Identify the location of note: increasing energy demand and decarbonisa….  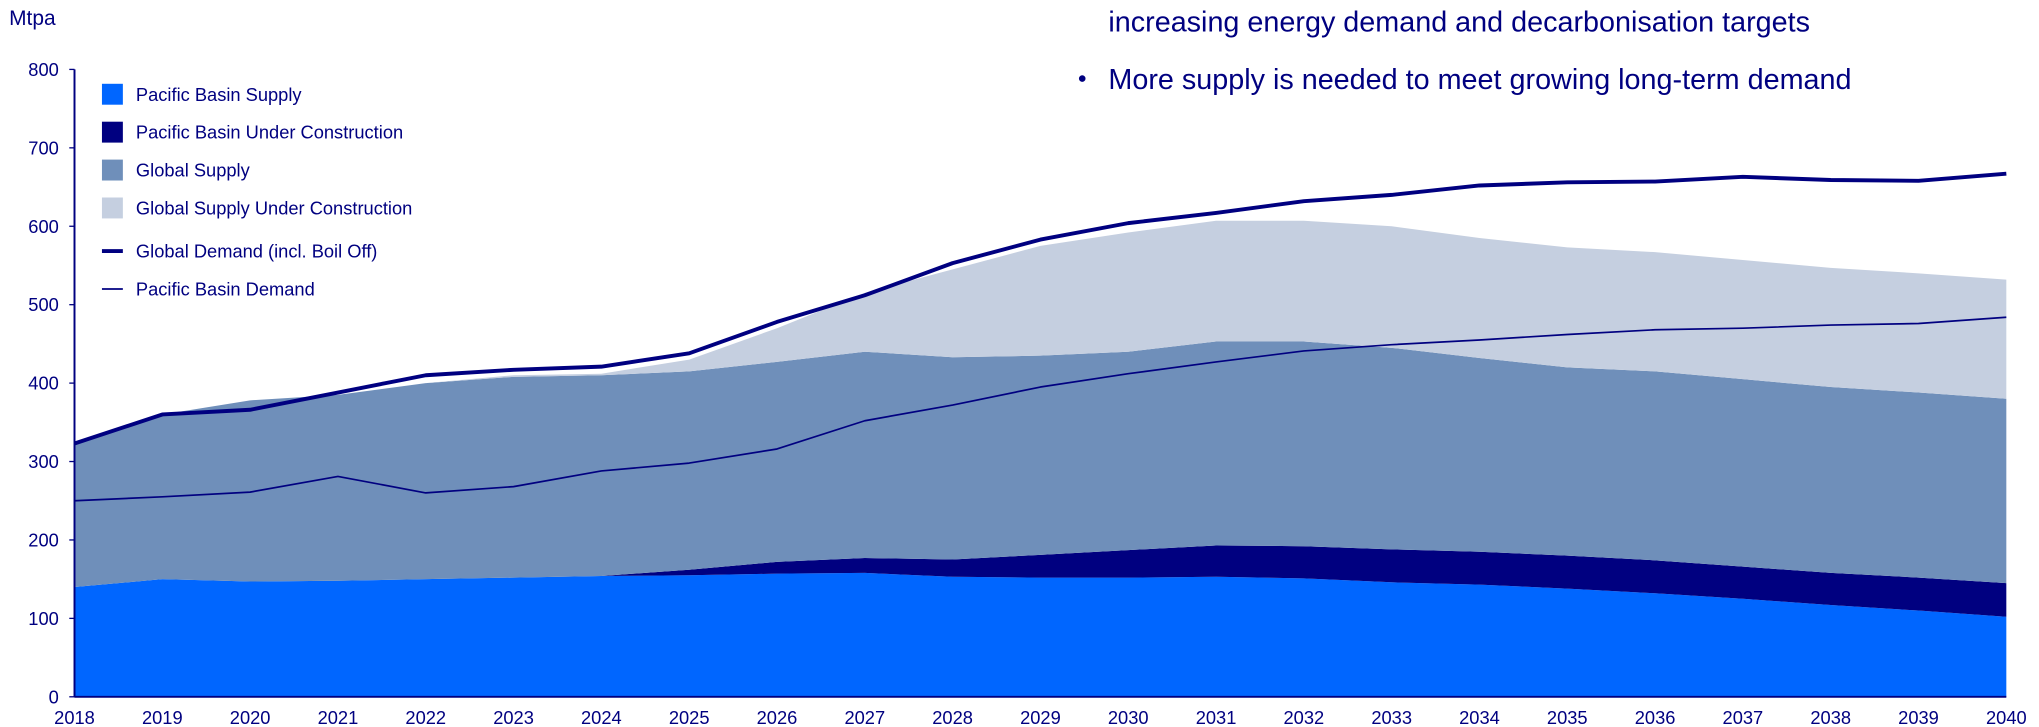
(1459, 23).